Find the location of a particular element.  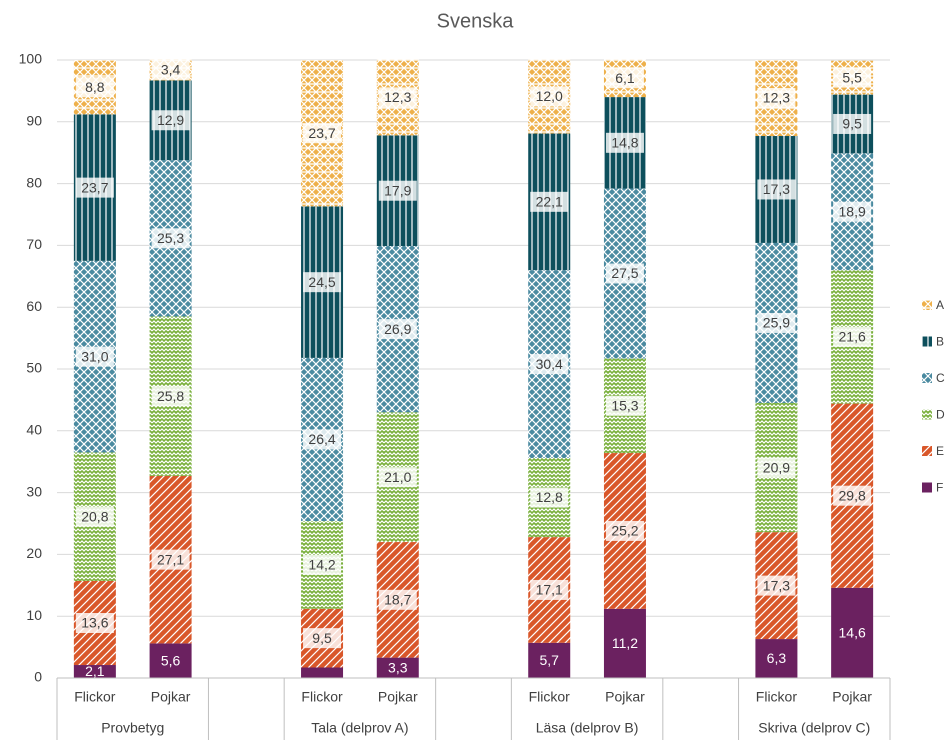

data-label: 12,9 is located at coordinates (170, 120).